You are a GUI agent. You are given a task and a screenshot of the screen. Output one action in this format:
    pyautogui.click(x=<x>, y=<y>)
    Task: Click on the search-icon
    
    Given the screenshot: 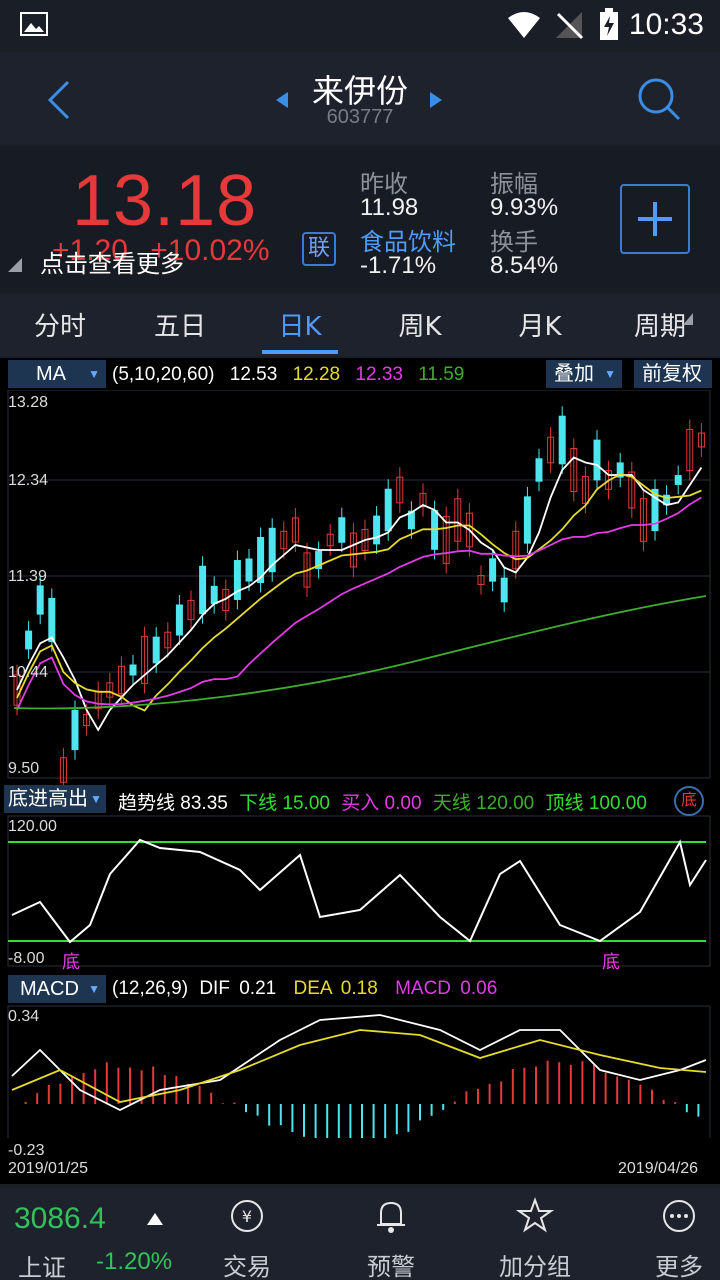 What is the action you would take?
    pyautogui.click(x=659, y=99)
    